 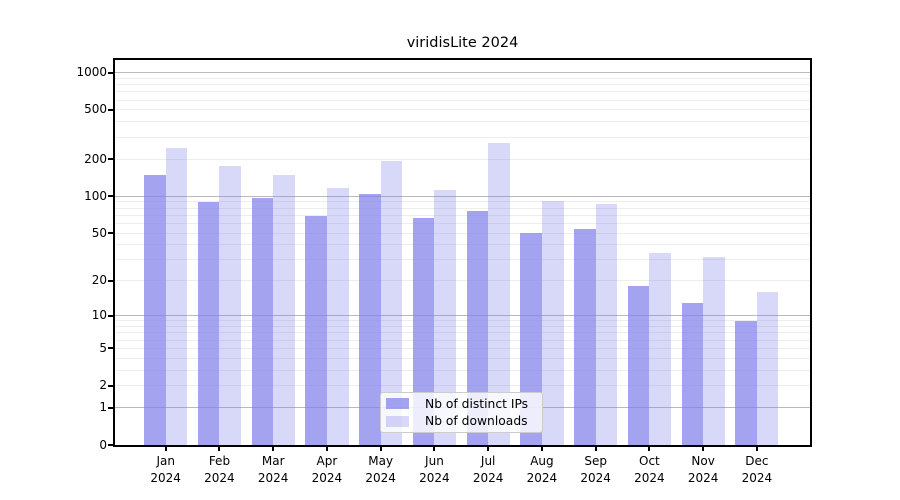 What do you see at coordinates (488, 461) in the screenshot?
I see `x-tick-month: Jul` at bounding box center [488, 461].